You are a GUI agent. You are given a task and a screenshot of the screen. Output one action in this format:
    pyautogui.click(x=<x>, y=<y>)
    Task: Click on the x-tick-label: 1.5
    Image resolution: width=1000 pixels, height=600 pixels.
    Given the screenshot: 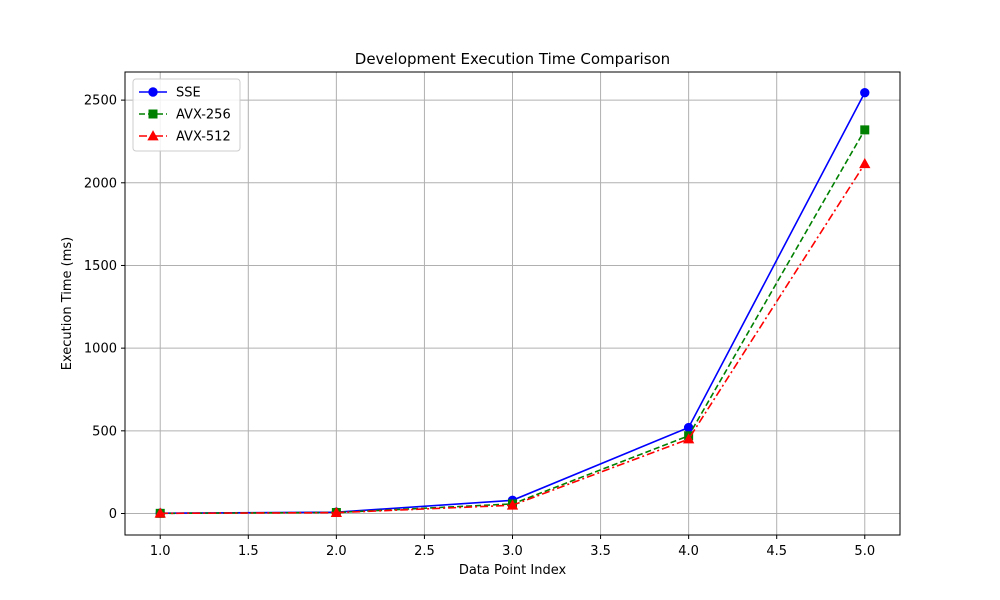 What is the action you would take?
    pyautogui.click(x=248, y=551)
    